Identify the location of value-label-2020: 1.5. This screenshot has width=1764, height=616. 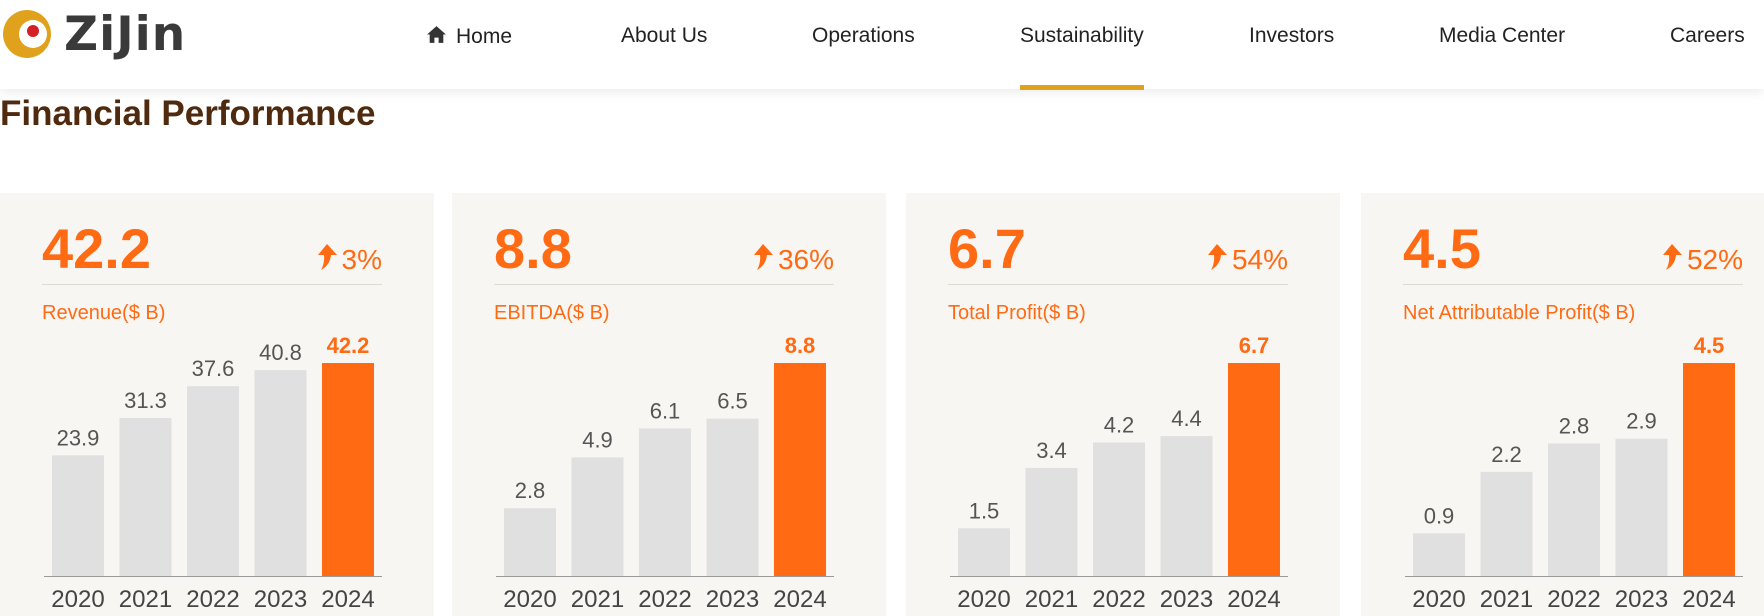
(984, 510).